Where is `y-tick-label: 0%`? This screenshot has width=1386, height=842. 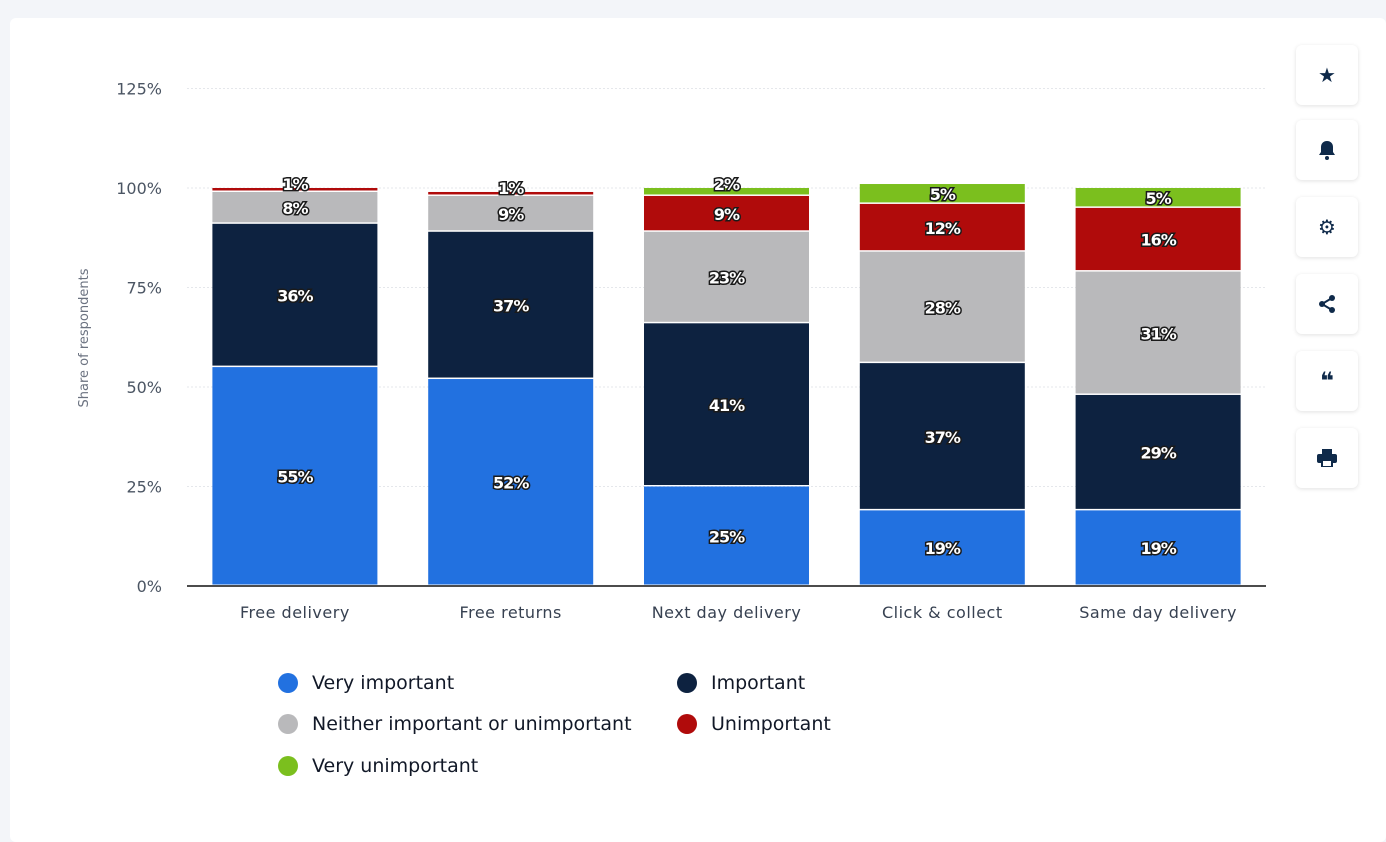 y-tick-label: 0% is located at coordinates (149, 586).